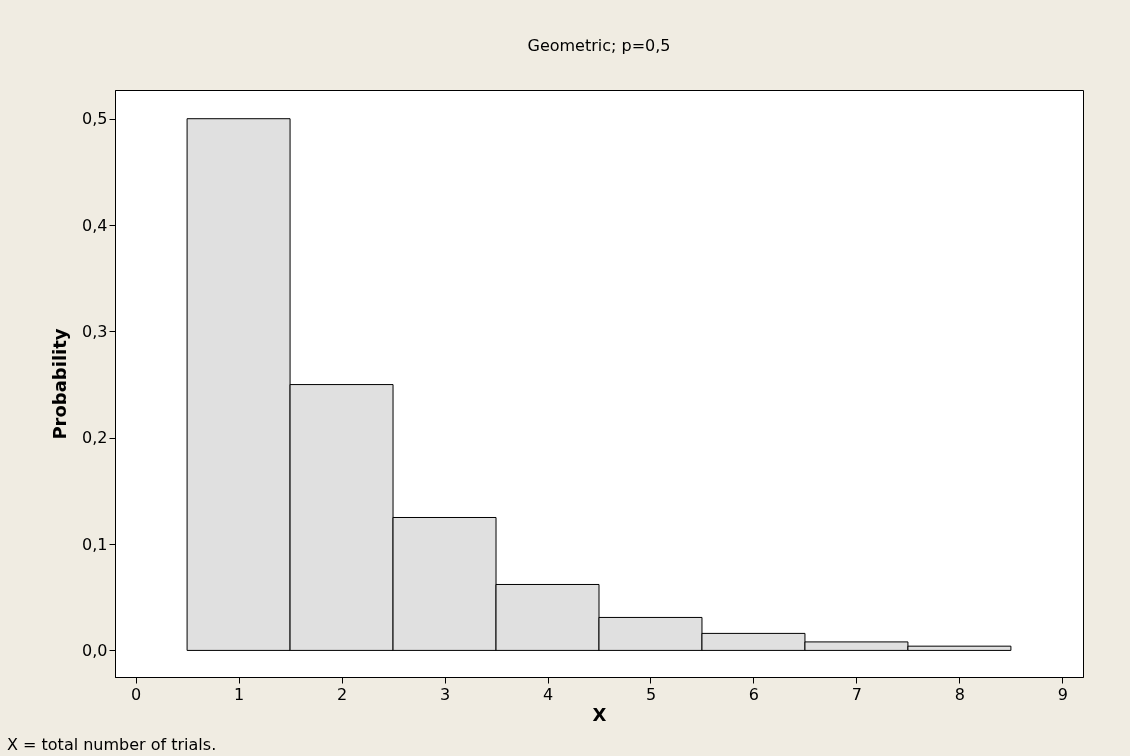 Image resolution: width=1130 pixels, height=756 pixels. What do you see at coordinates (1062, 694) in the screenshot?
I see `x-tick-label: 9` at bounding box center [1062, 694].